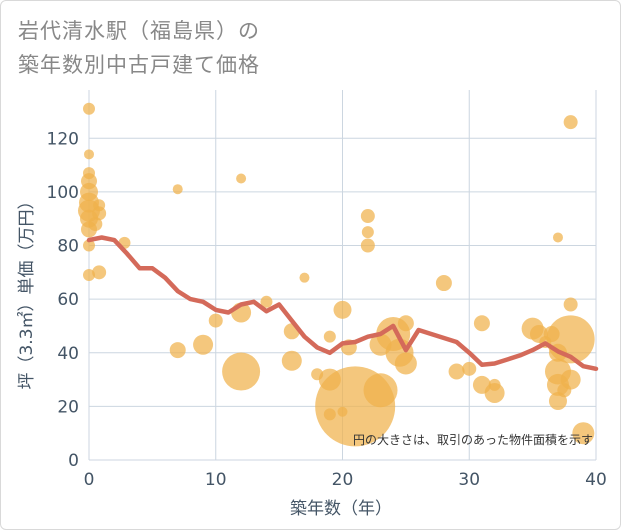 The height and width of the screenshot is (530, 621). I want to click on y-tick-label: 20, so click(68, 407).